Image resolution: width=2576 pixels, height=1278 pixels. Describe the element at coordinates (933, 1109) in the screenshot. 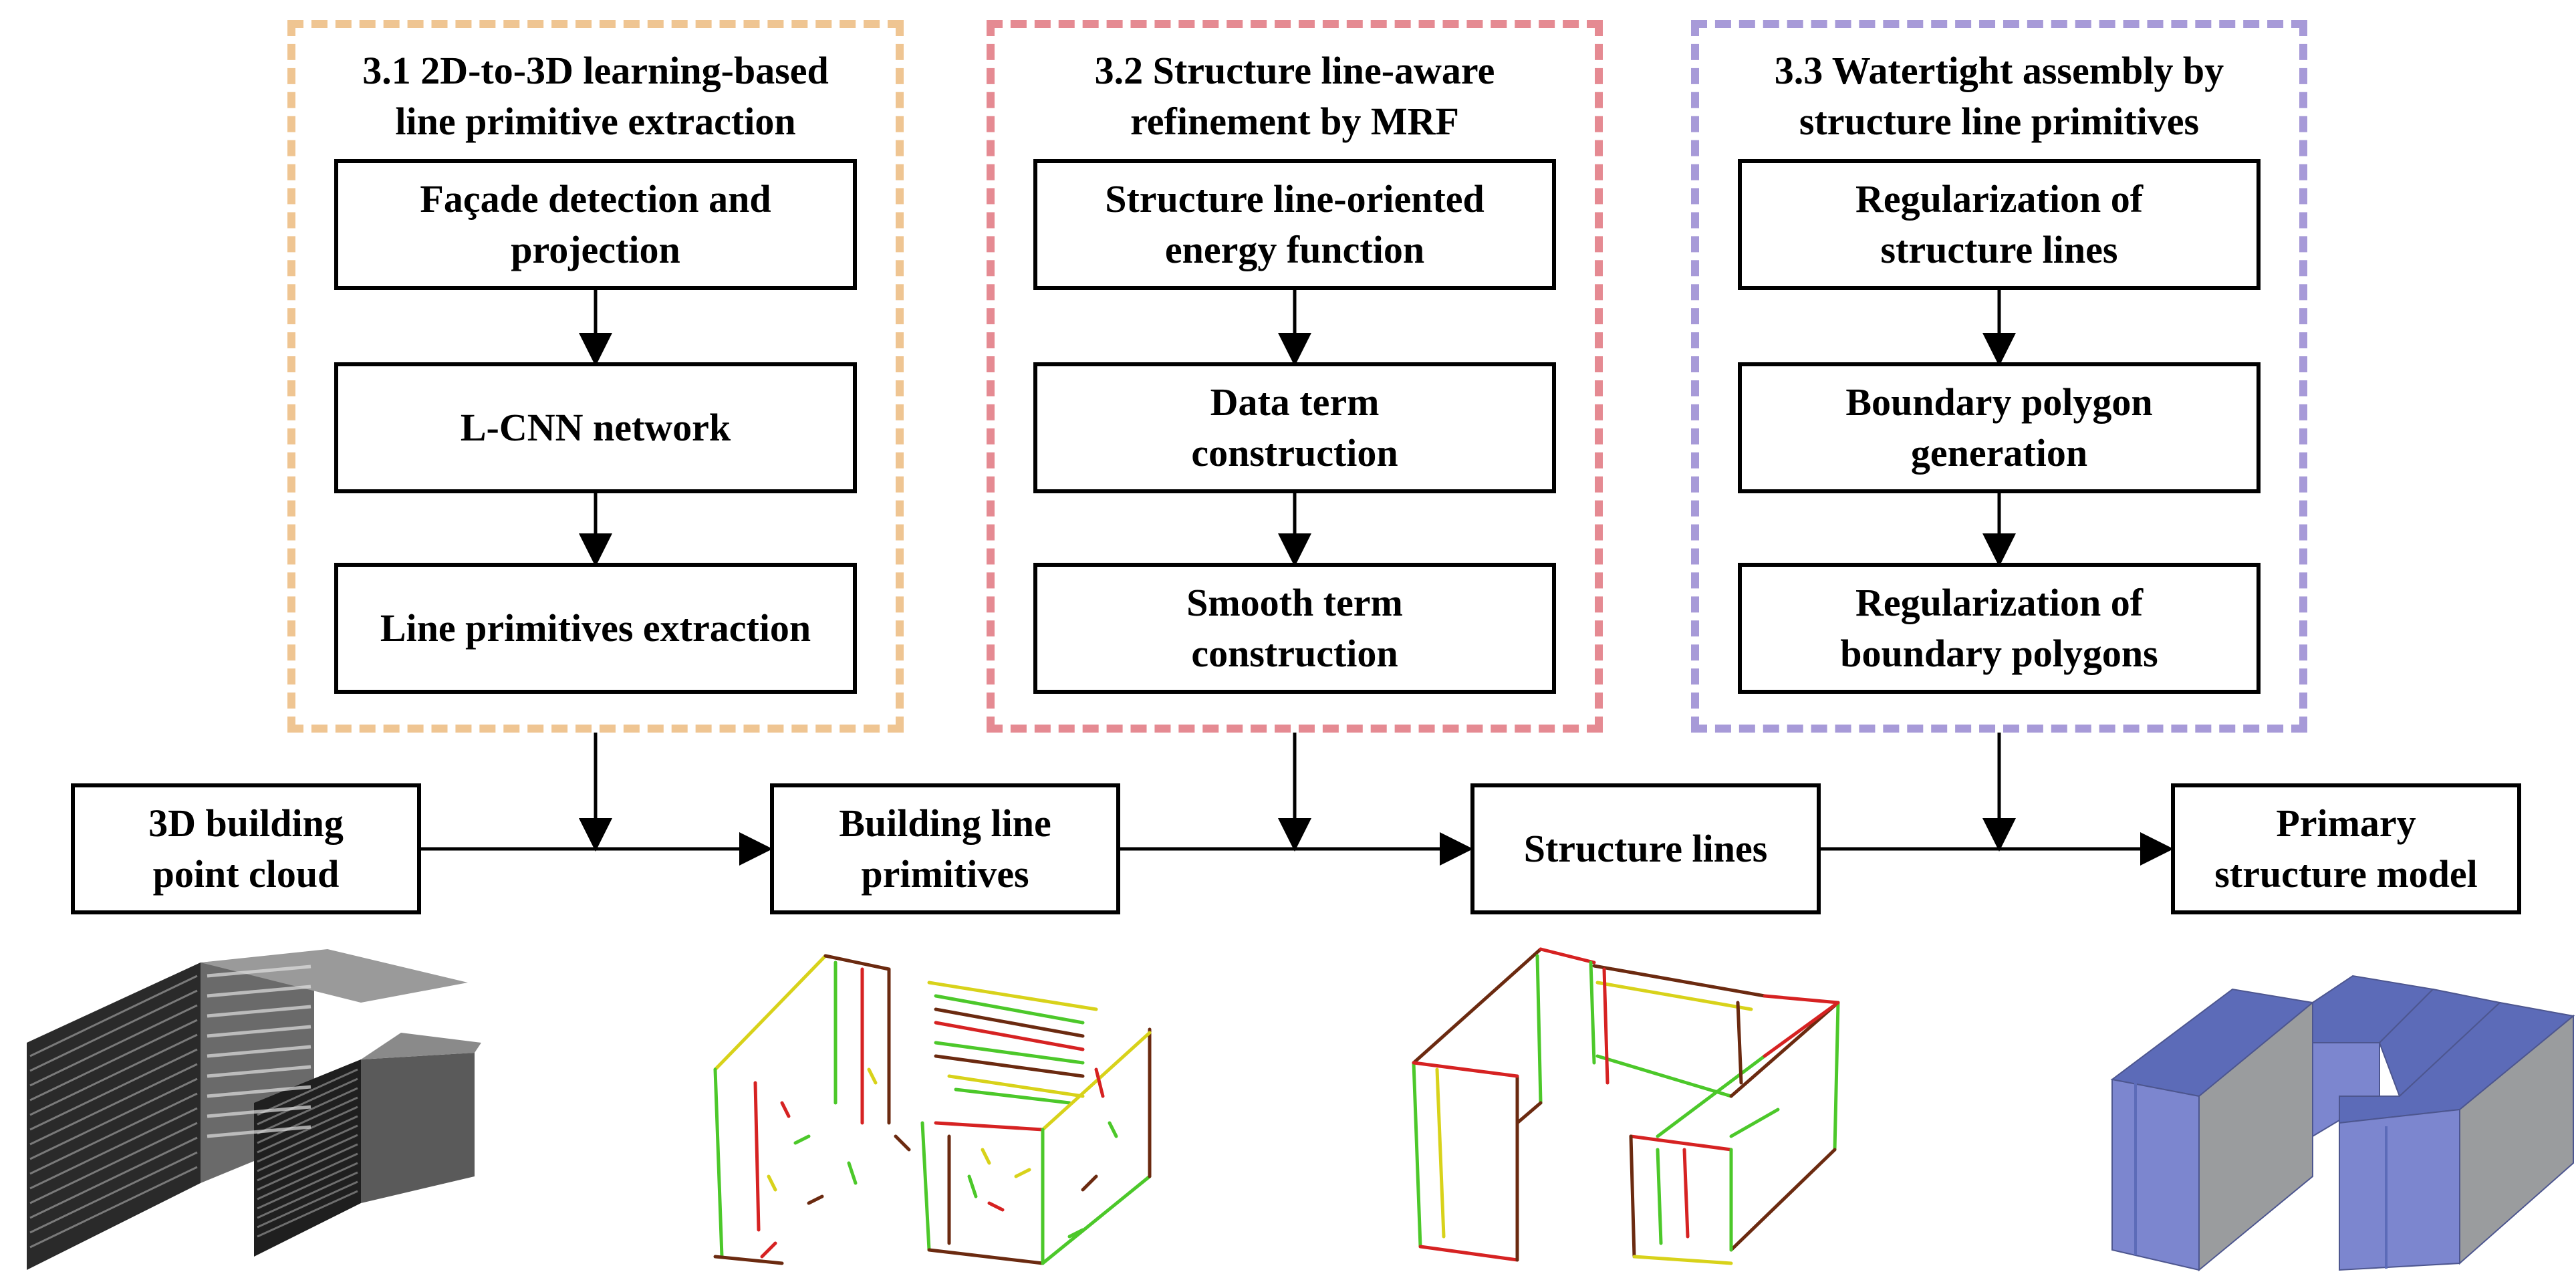

I see `line-primitives-image` at that location.